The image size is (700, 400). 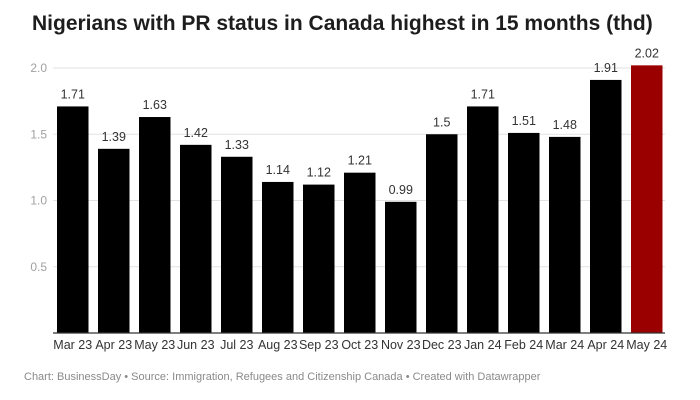 What do you see at coordinates (196, 133) in the screenshot?
I see `data-label: 1.42` at bounding box center [196, 133].